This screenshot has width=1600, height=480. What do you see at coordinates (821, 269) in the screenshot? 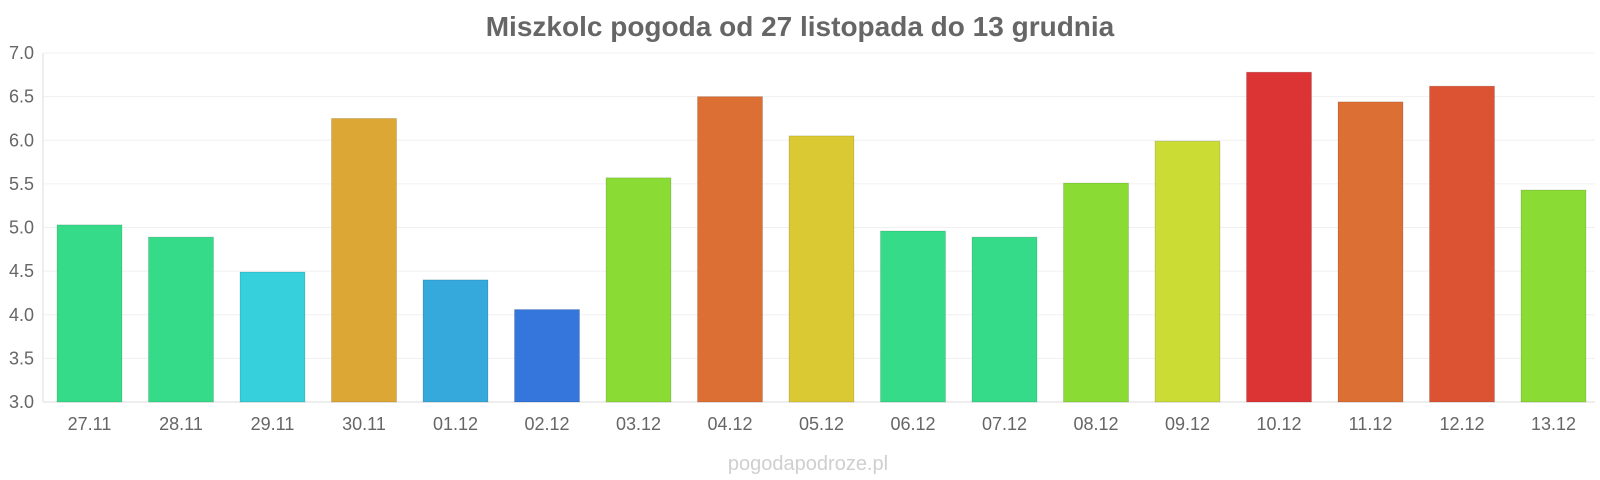
I see `bar-05.12` at bounding box center [821, 269].